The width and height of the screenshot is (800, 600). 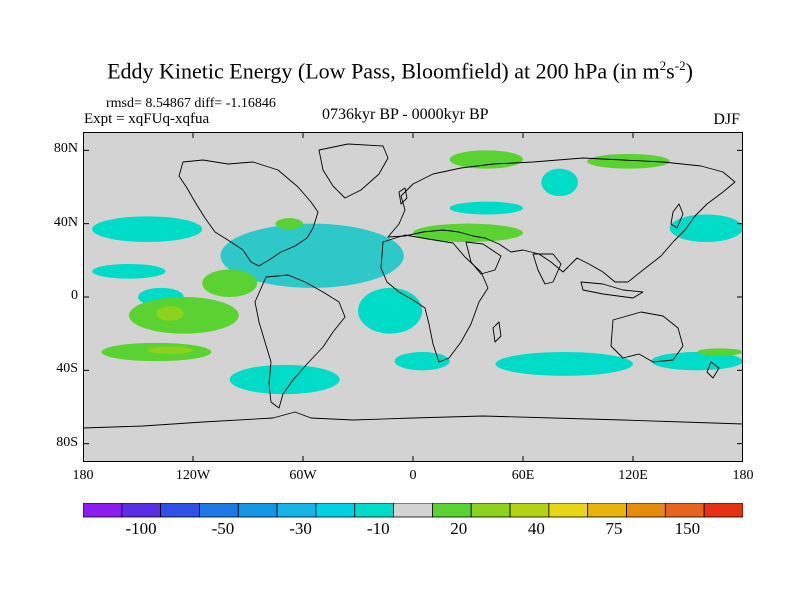 I want to click on colorbar-label: -100, so click(x=141, y=528).